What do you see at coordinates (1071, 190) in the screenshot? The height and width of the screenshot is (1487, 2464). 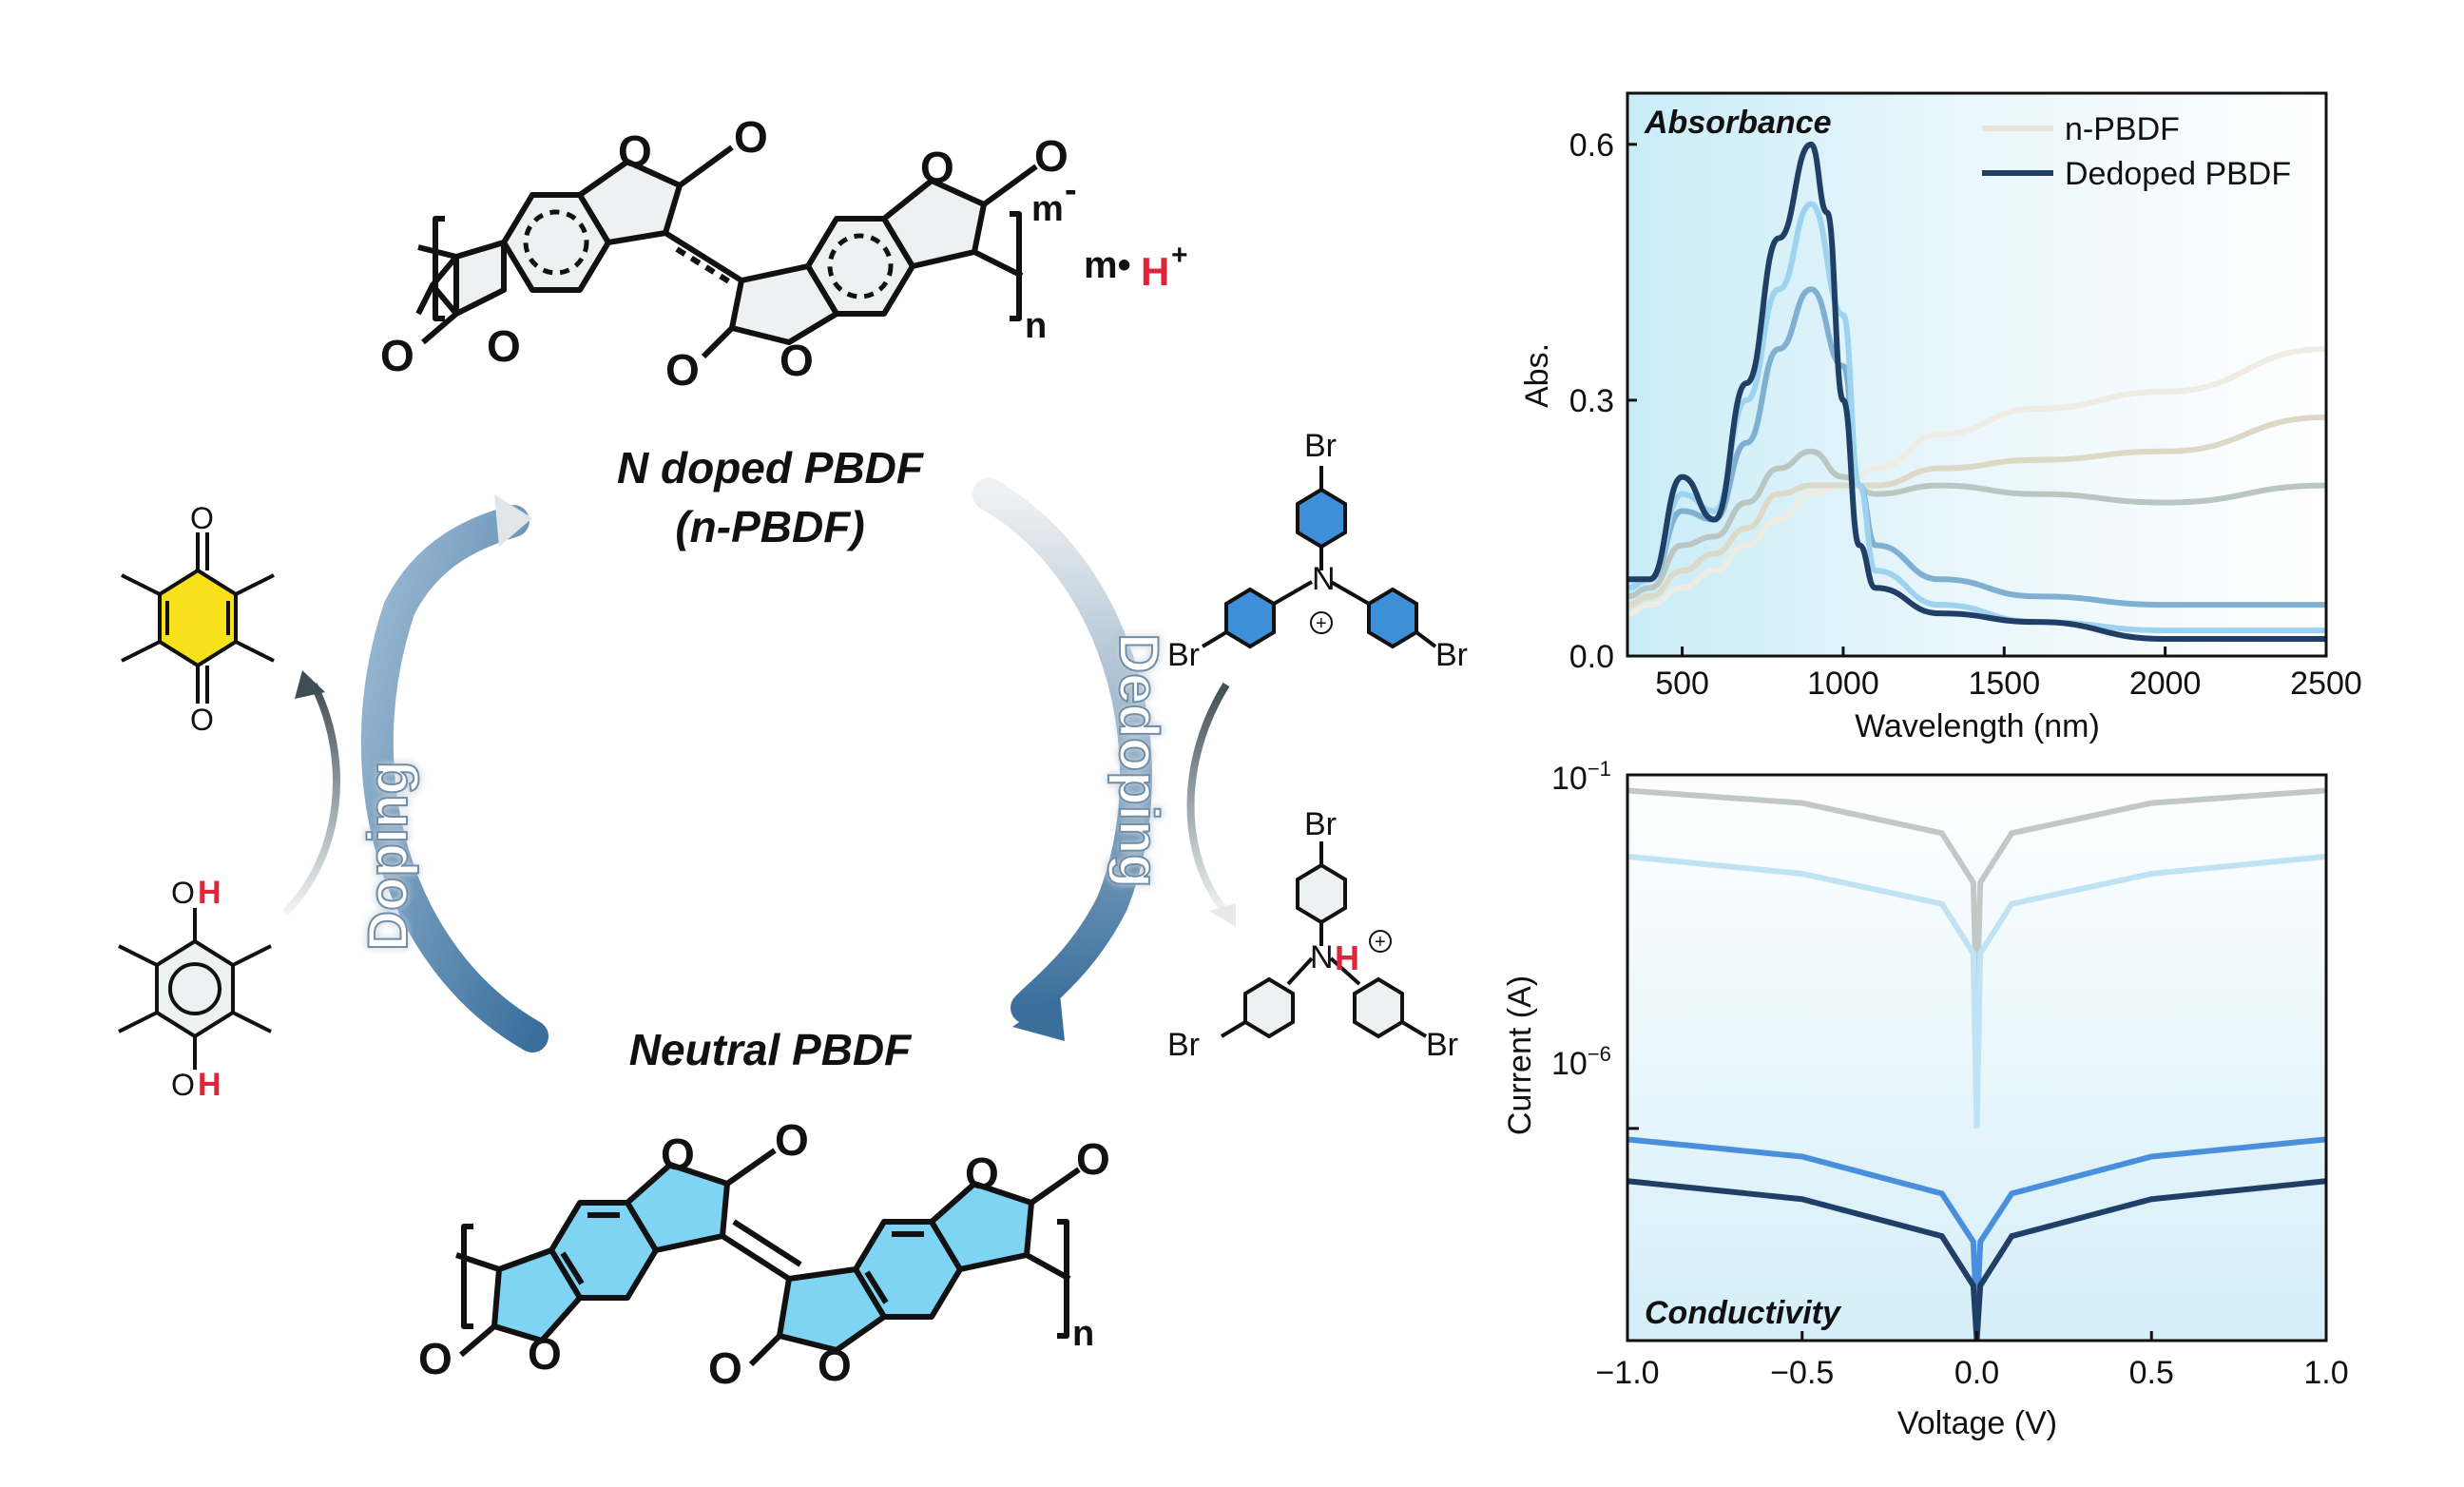 I see `charge-minus-label: -` at bounding box center [1071, 190].